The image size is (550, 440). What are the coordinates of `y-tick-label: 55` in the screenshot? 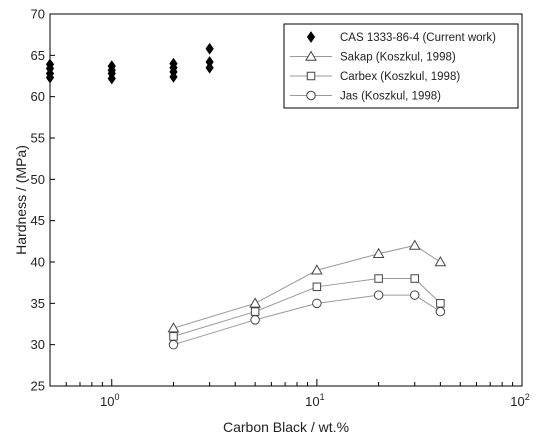 It's located at (38, 138).